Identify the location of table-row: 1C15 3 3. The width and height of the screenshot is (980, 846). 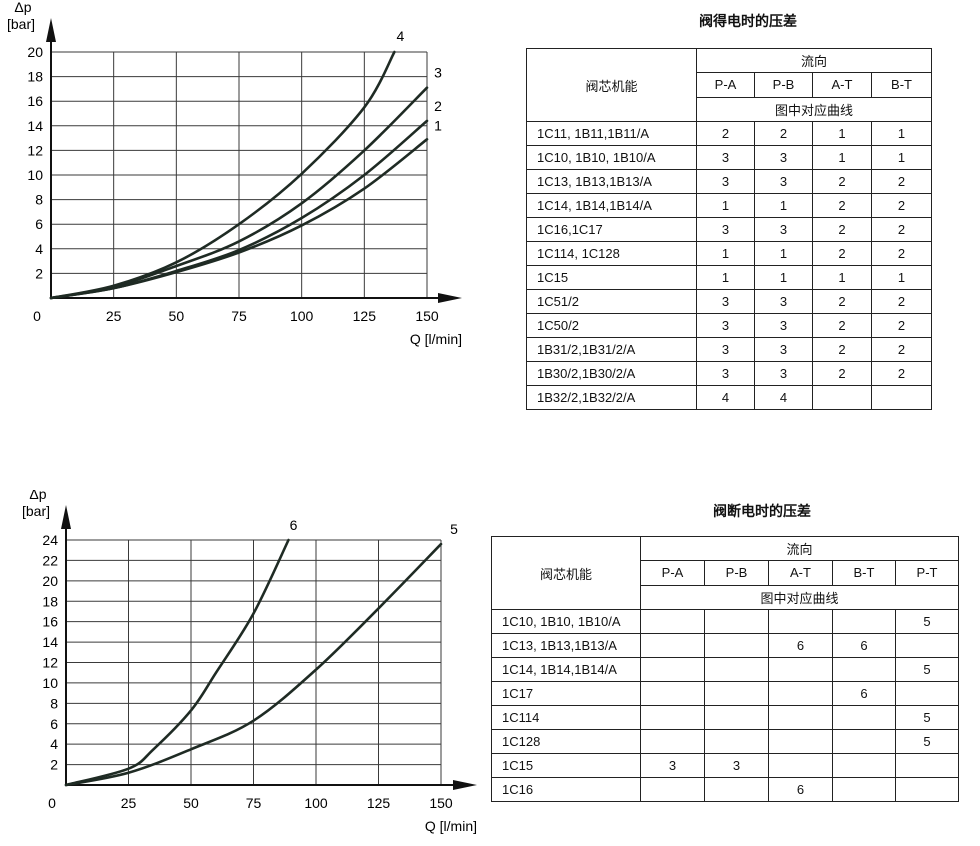
(725, 765).